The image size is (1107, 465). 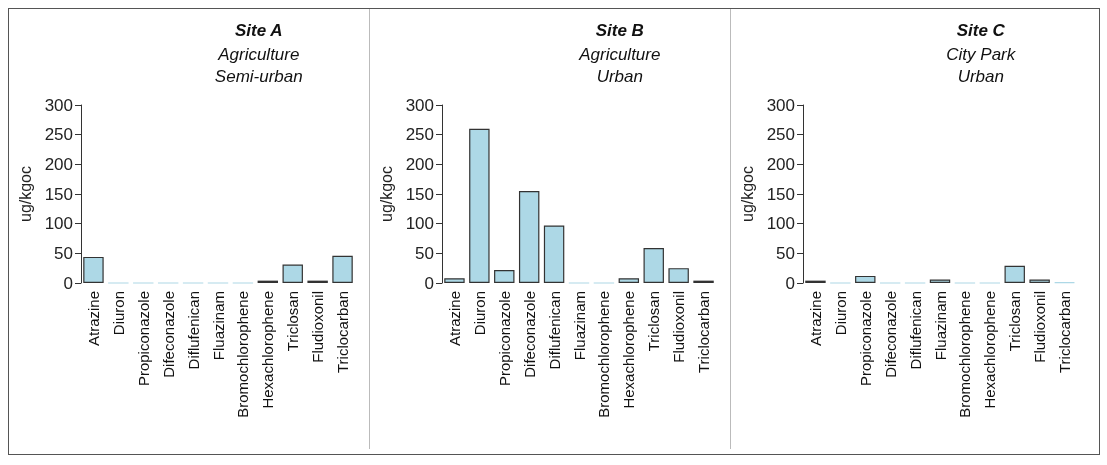 What do you see at coordinates (619, 65) in the screenshot?
I see `chart-subtitle: Agriculture Urban` at bounding box center [619, 65].